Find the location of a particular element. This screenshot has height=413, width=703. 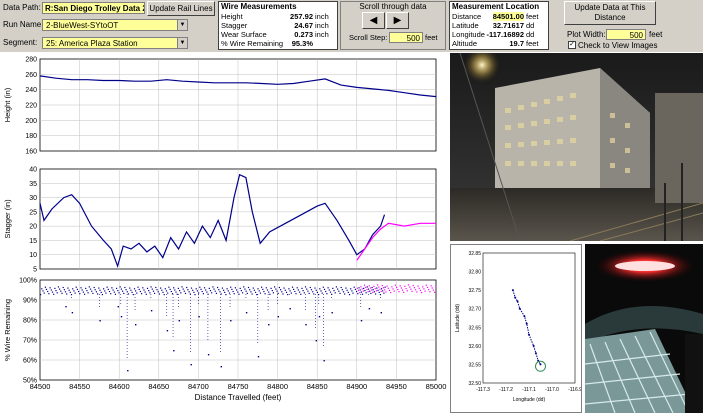

location-row-longitude: Longitude -117.16892 dd is located at coordinates (493, 34).